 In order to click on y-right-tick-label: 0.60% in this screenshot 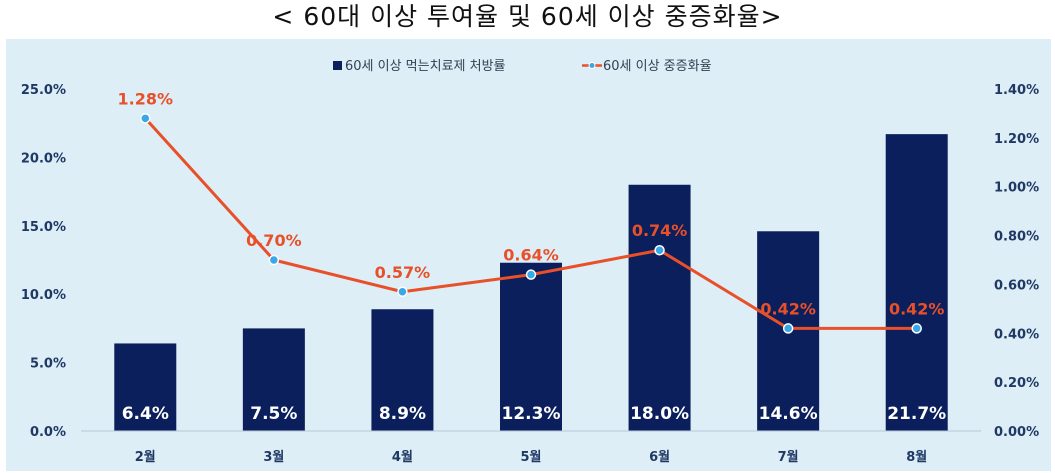, I will do `click(1016, 285)`.